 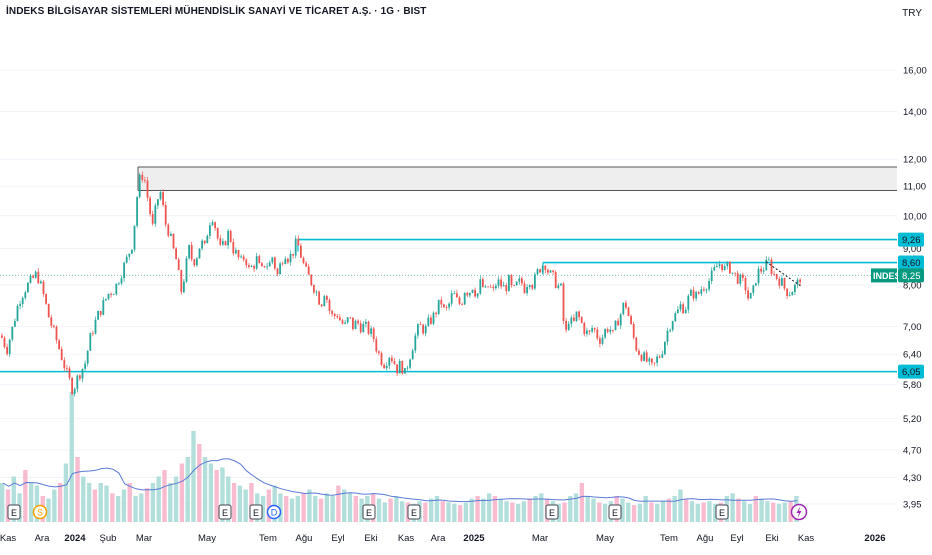 I want to click on split-marker-label: S, so click(x=40, y=513).